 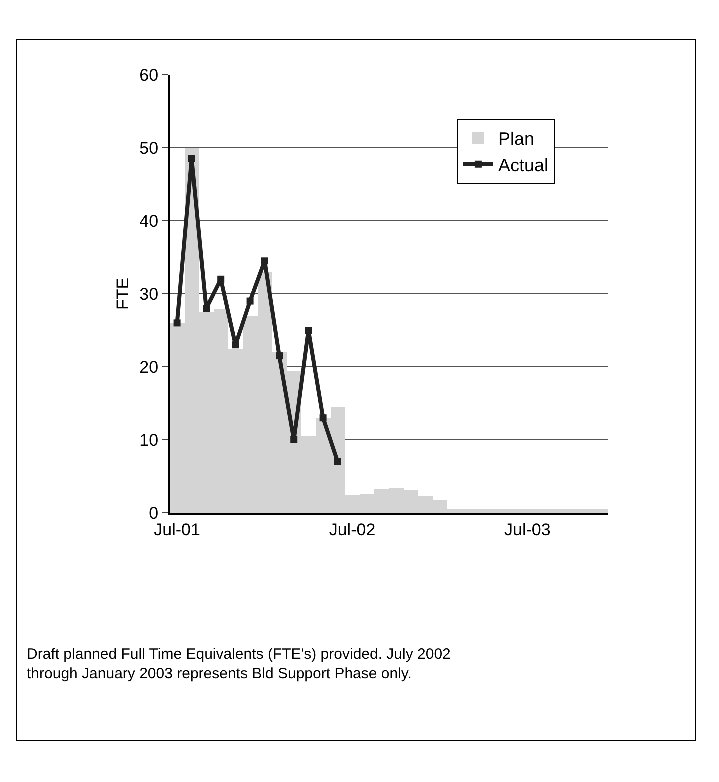 I want to click on x-tick-label: Jul-01, so click(x=177, y=530).